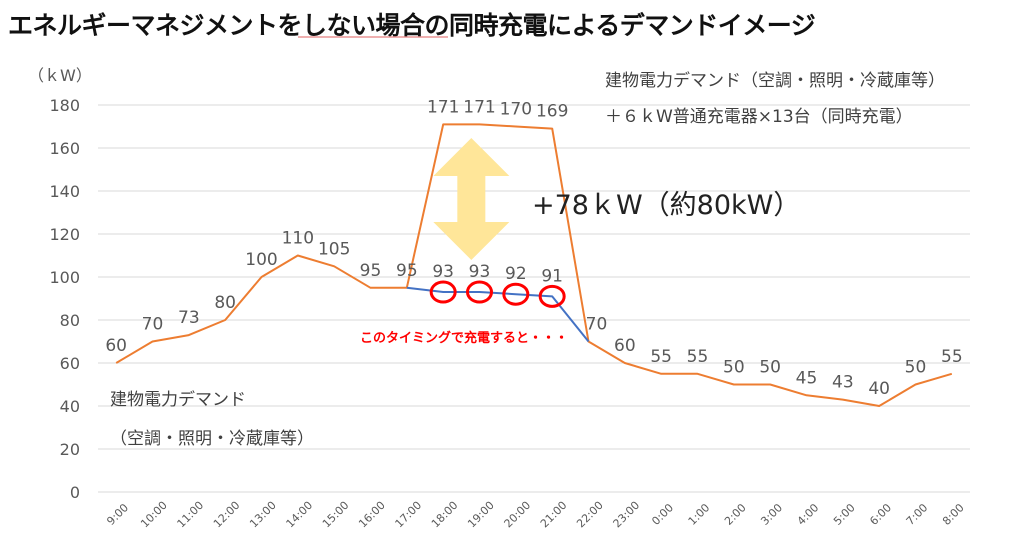 The width and height of the screenshot is (1024, 559). I want to click on double-arrow, so click(471, 199).